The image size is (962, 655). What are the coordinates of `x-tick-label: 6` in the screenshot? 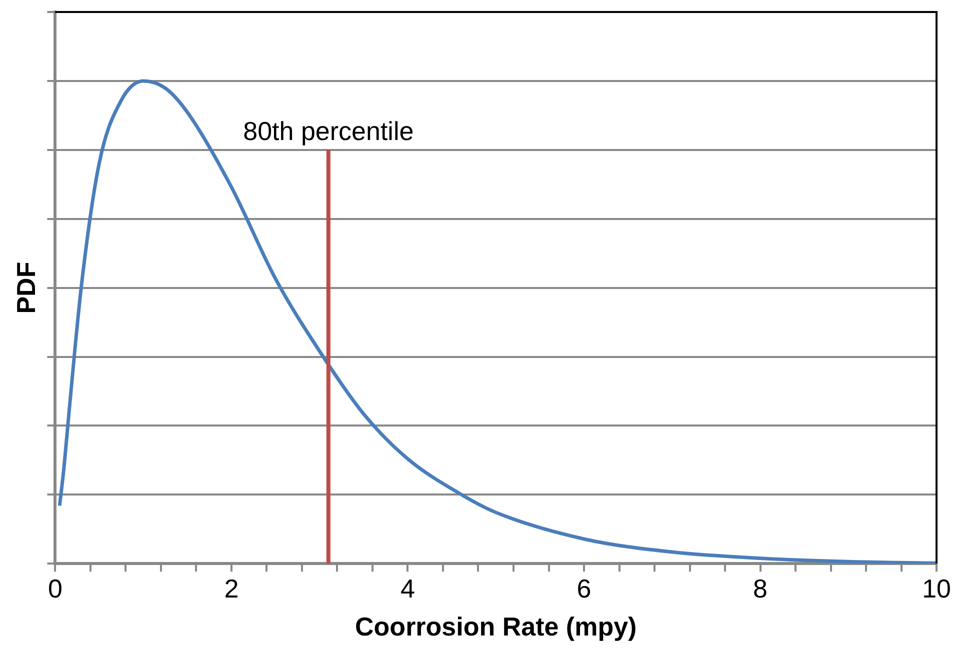 It's located at (584, 588).